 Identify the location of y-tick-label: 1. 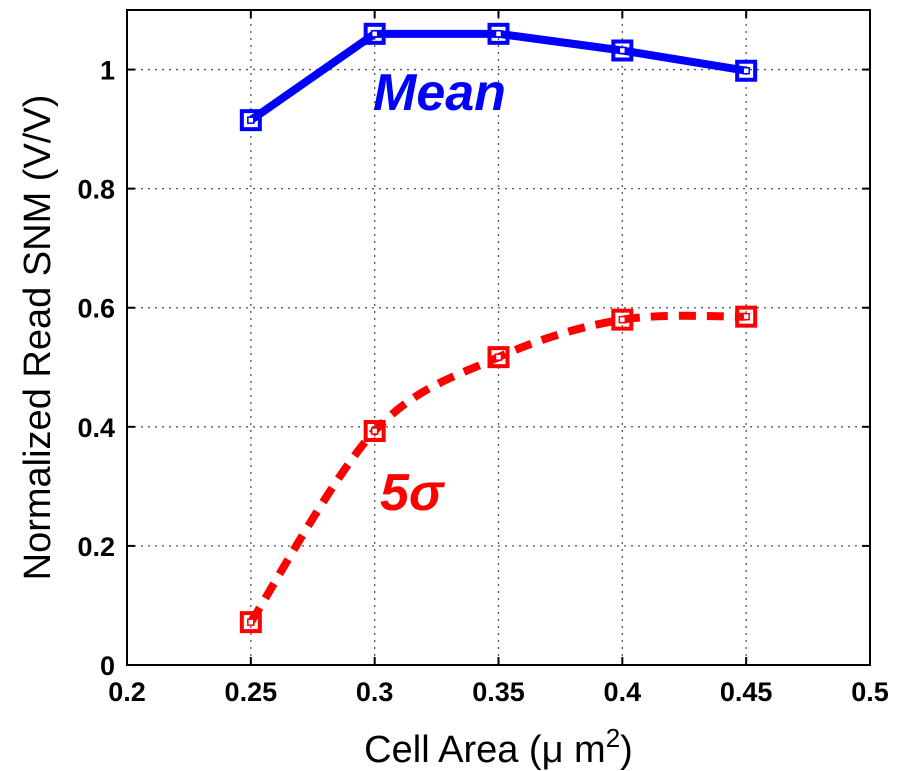
(107, 71).